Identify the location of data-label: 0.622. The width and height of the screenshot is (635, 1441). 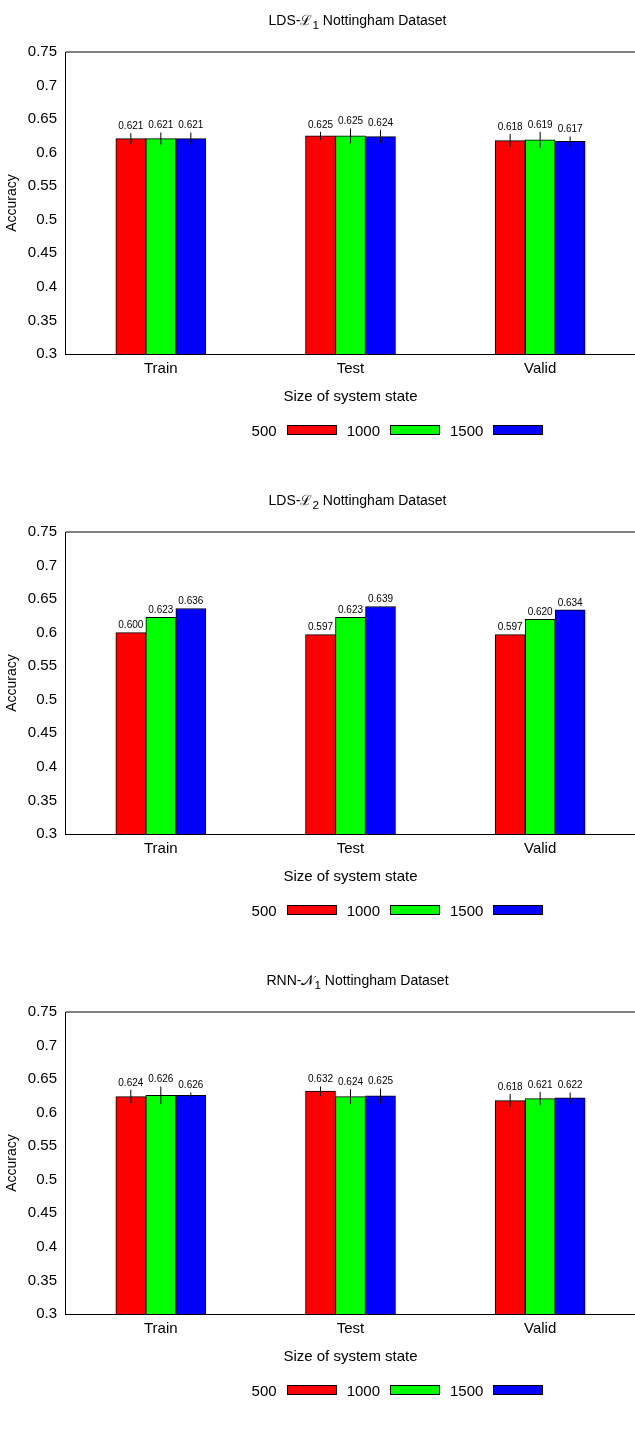
(570, 1085).